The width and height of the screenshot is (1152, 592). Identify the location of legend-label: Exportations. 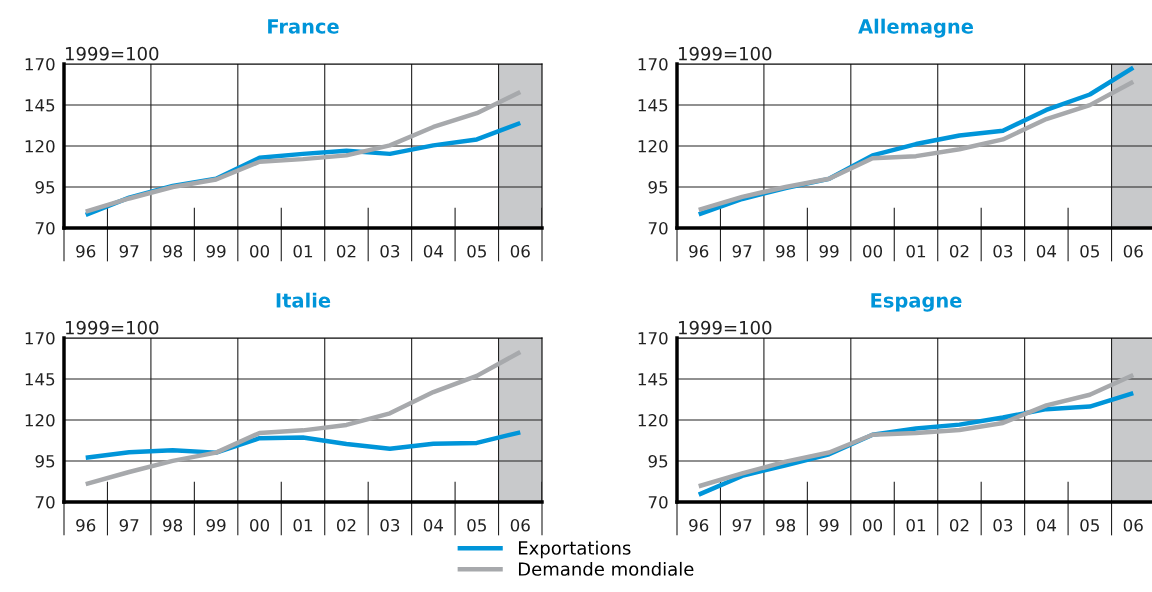
(574, 549).